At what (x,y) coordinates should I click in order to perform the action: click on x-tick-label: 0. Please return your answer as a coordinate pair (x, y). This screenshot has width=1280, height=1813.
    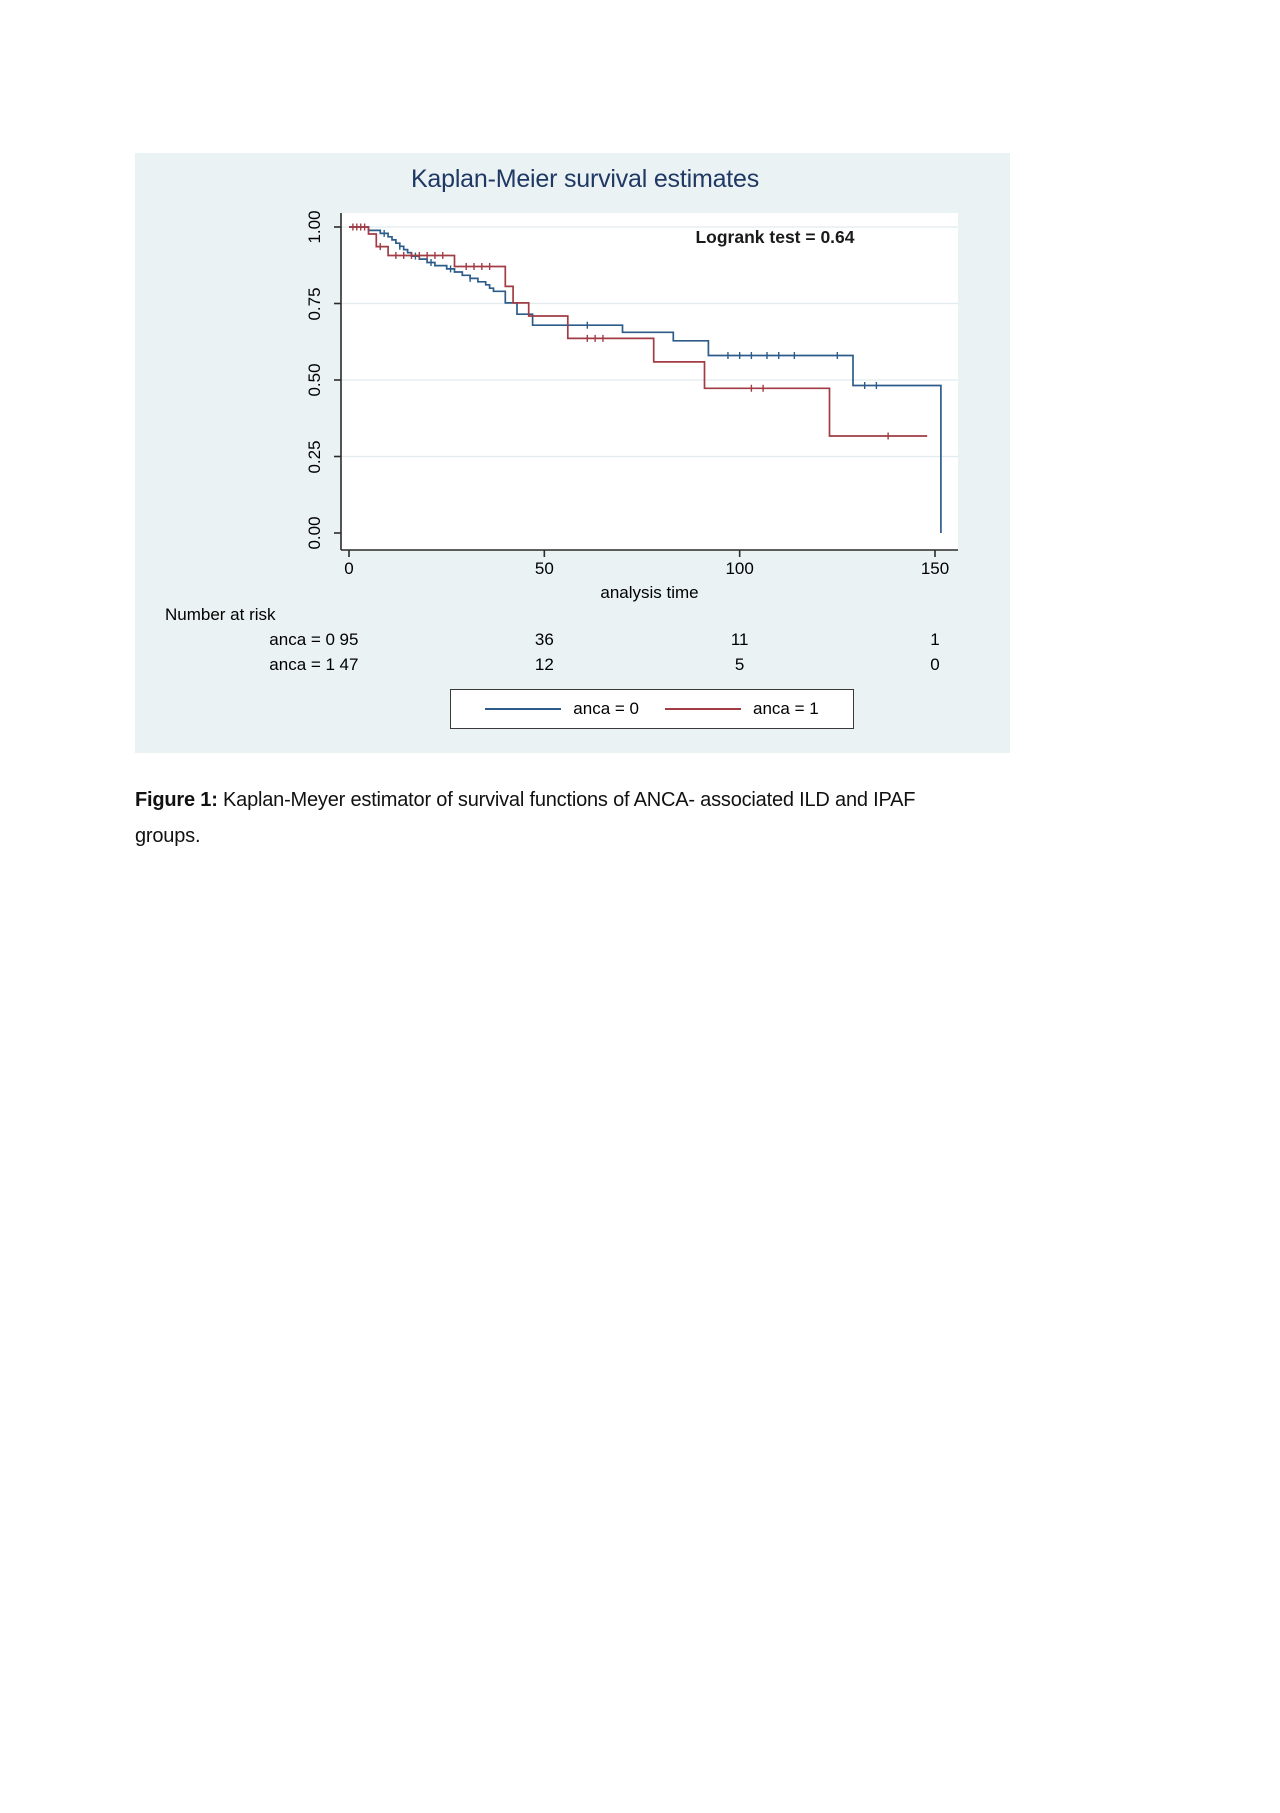
    Looking at the image, I should click on (349, 568).